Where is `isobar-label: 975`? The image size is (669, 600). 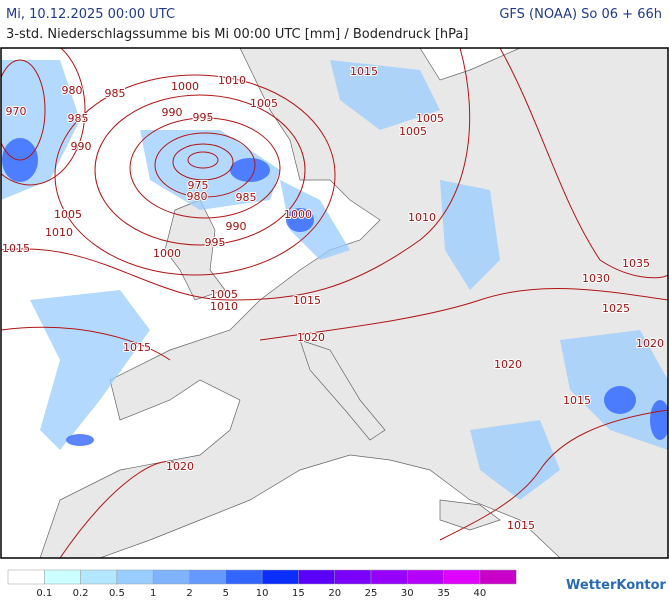 isobar-label: 975 is located at coordinates (198, 185).